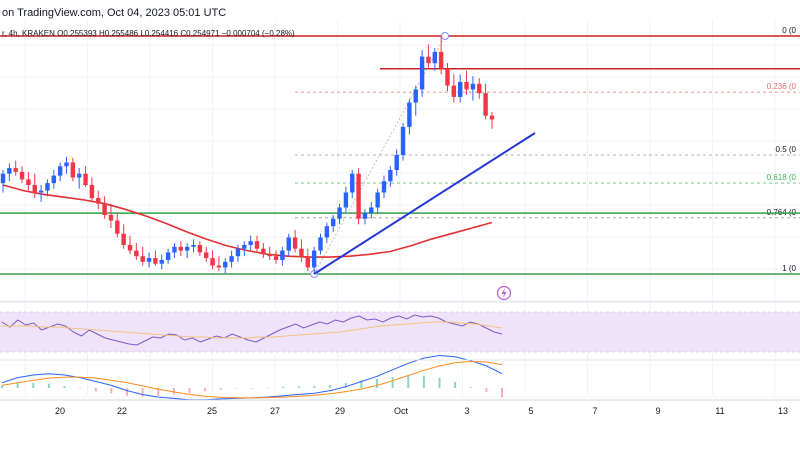  What do you see at coordinates (401, 411) in the screenshot?
I see `x-tick-label: Oct` at bounding box center [401, 411].